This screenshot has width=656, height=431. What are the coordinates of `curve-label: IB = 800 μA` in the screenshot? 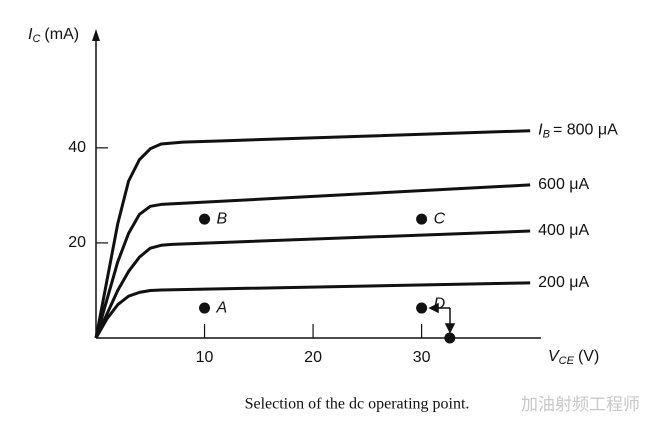 It's located at (578, 131).